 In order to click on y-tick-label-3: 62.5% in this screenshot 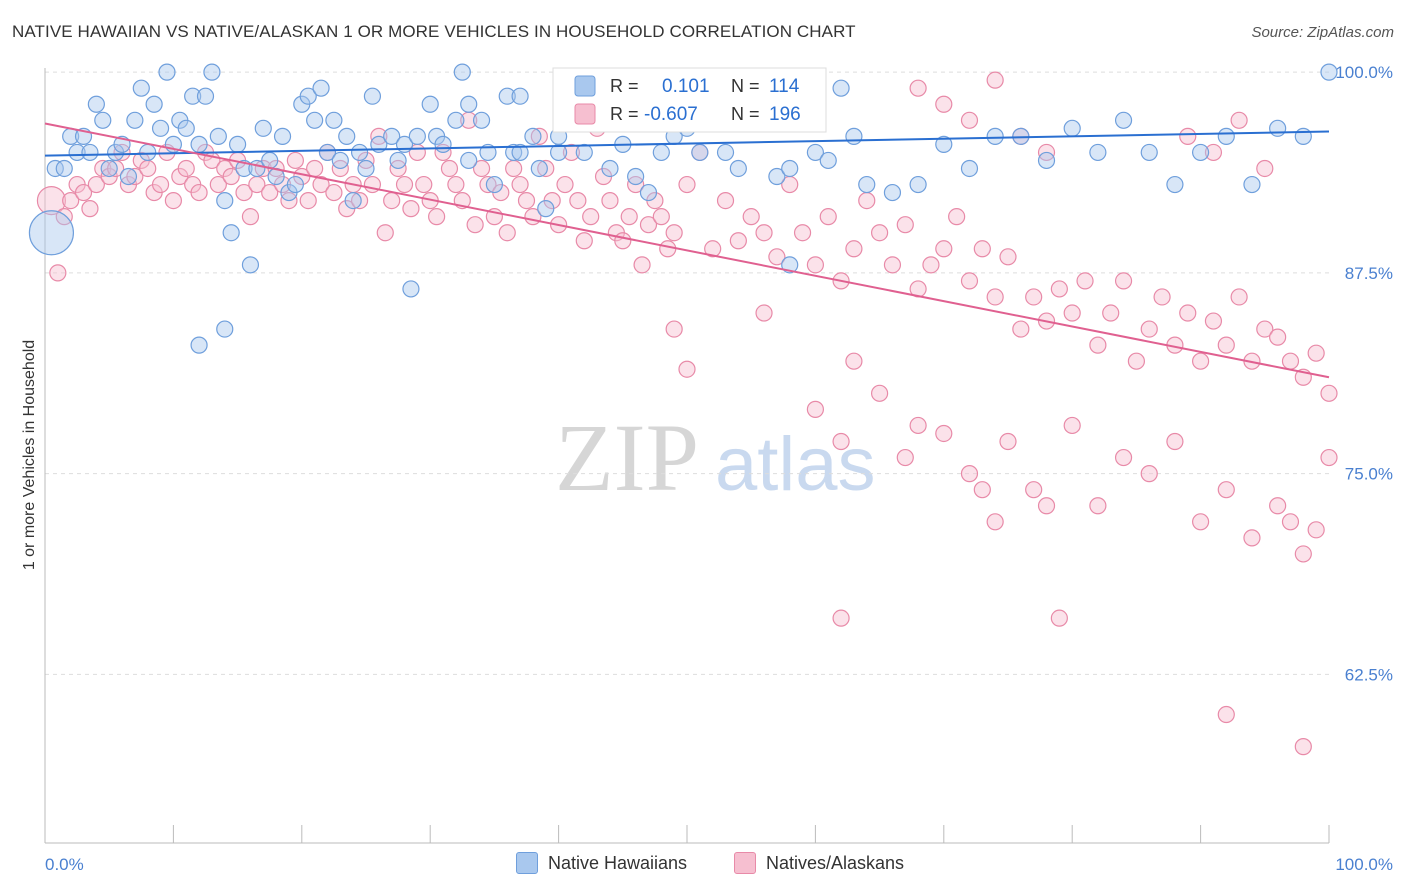, I will do `click(1369, 674)`.